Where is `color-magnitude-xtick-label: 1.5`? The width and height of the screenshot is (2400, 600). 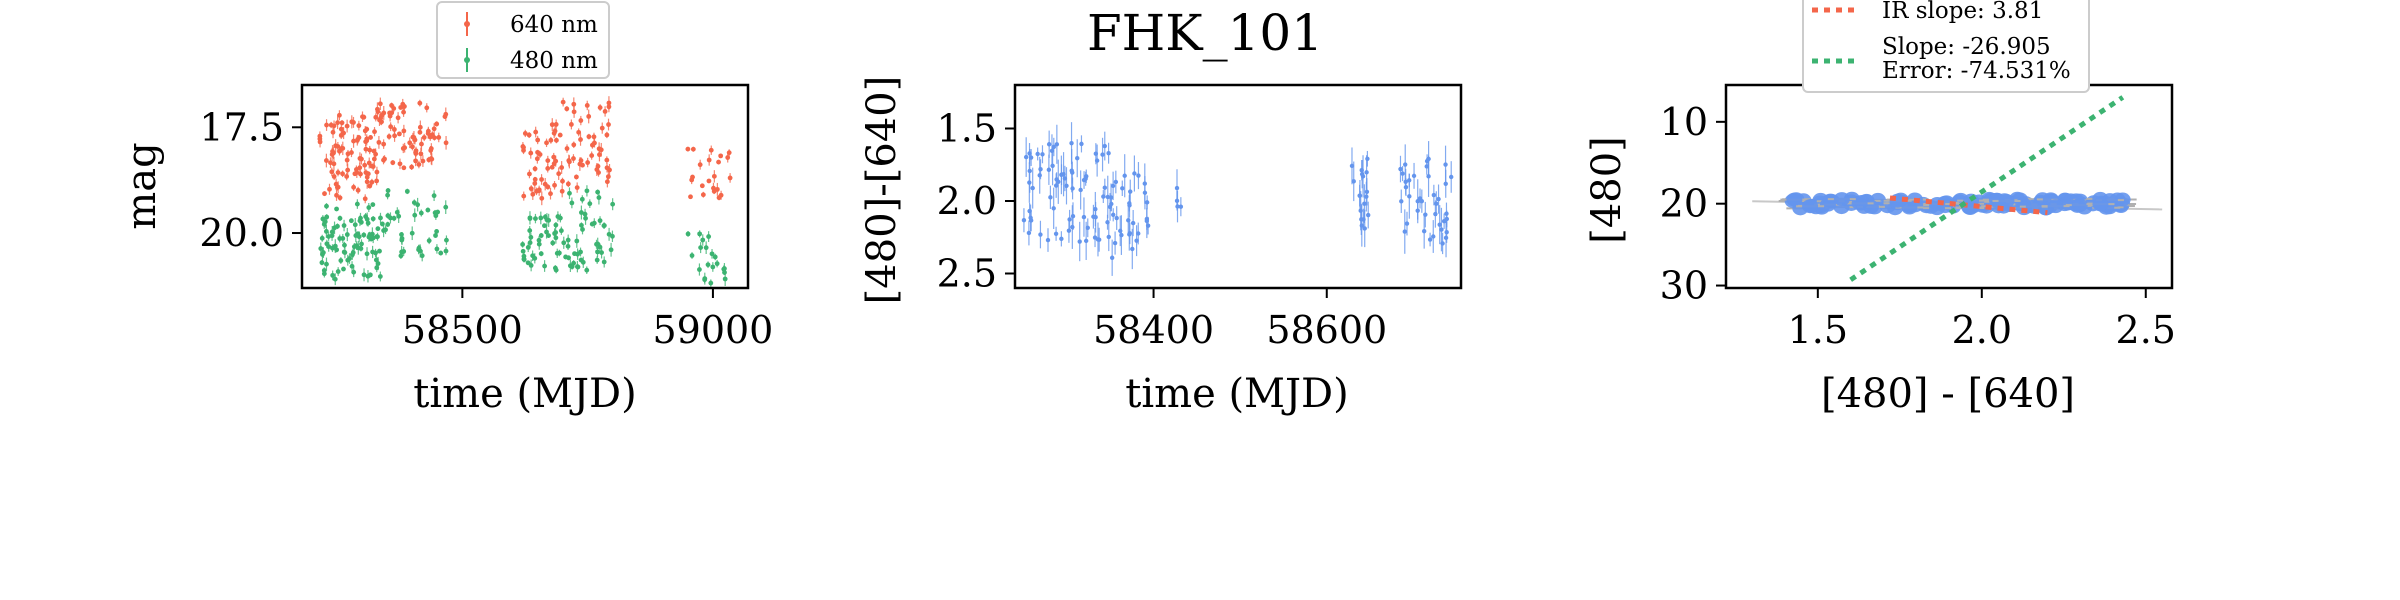
color-magnitude-xtick-label: 1.5 is located at coordinates (1818, 330).